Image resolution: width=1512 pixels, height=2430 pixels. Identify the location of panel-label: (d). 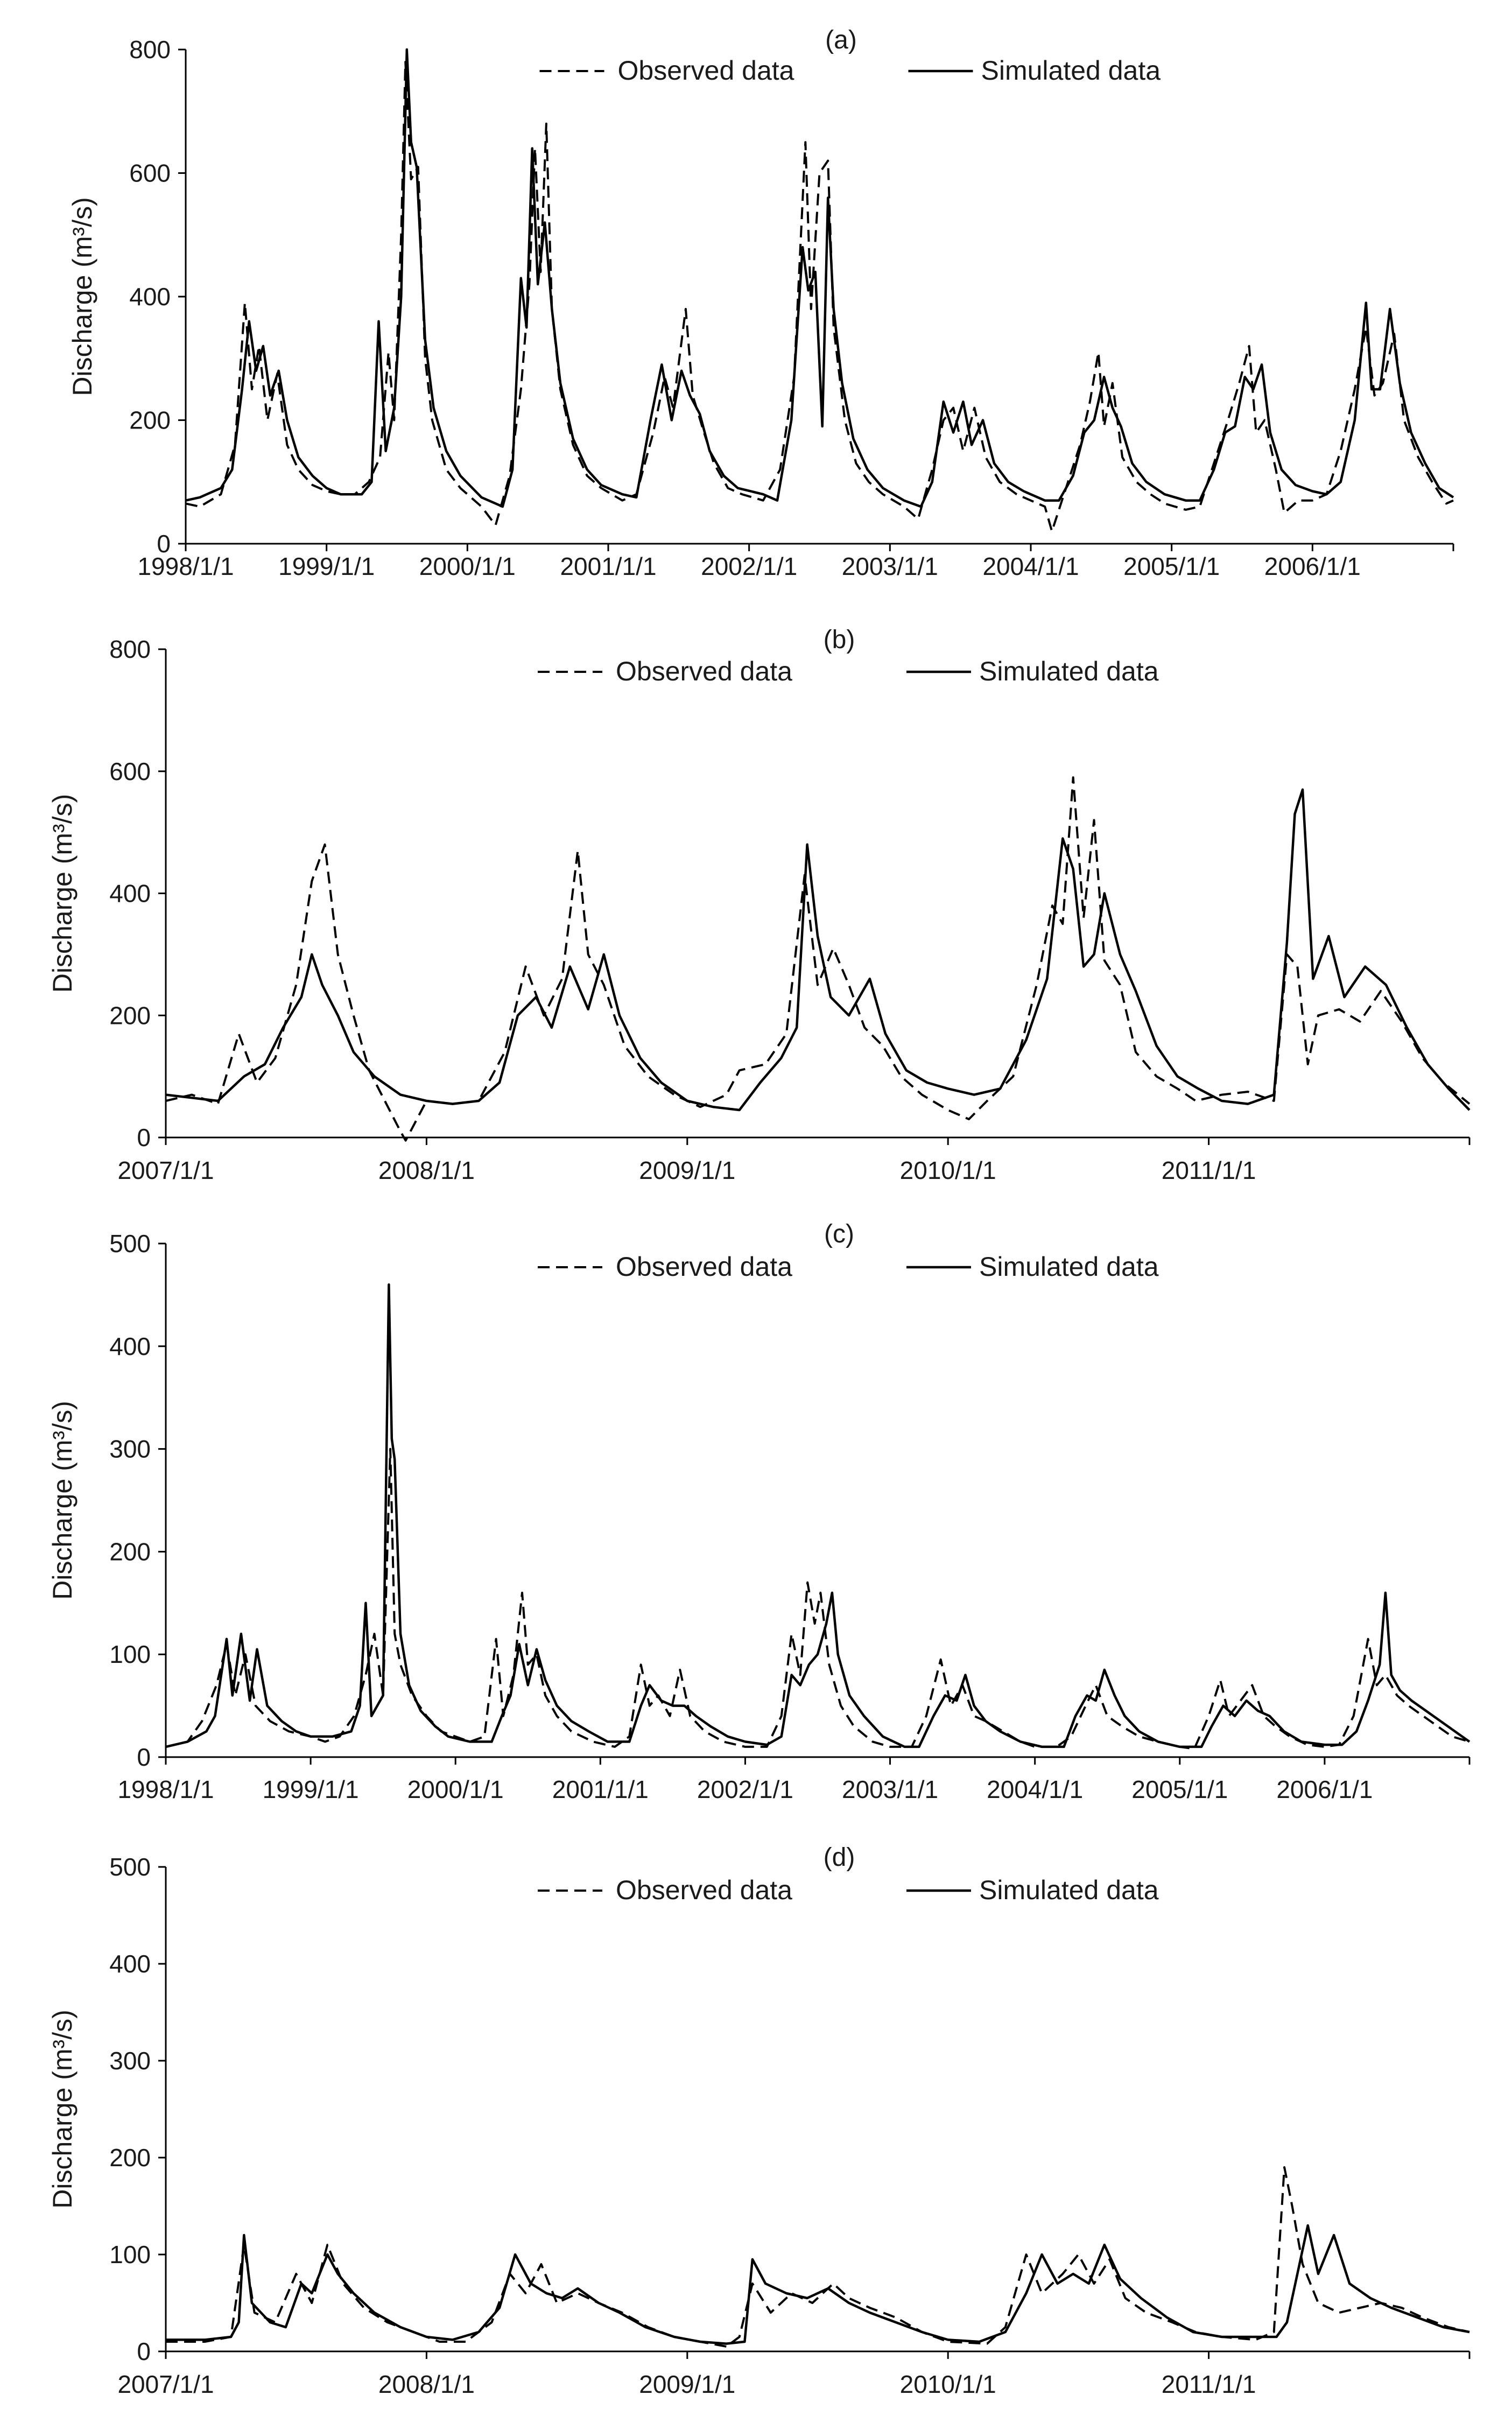
(839, 1857).